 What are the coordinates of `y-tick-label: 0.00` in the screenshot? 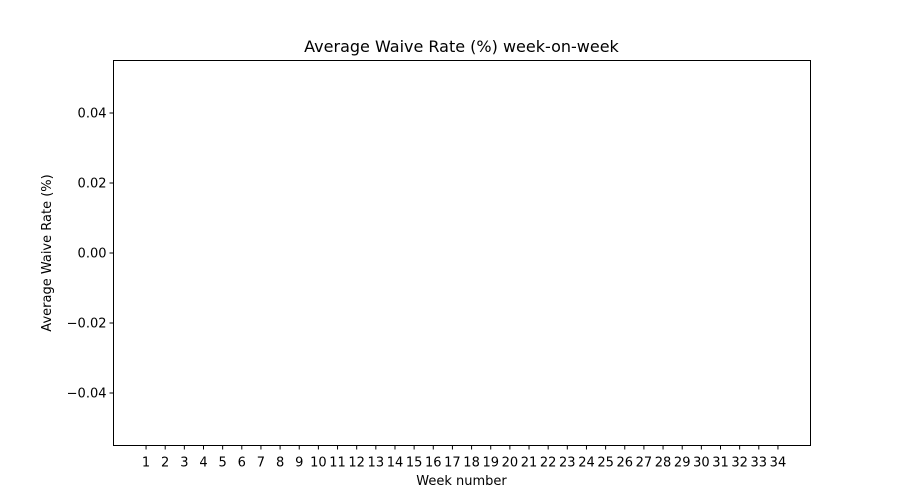 It's located at (92, 254).